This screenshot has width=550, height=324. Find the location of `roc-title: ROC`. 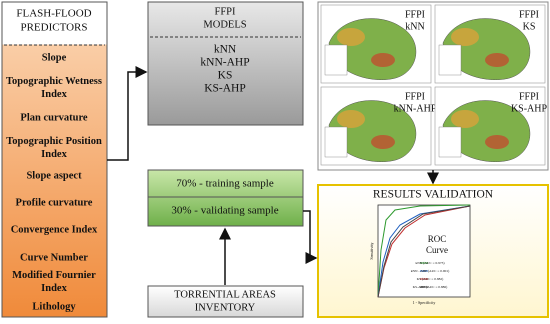

roc-title: ROC is located at coordinates (437, 239).